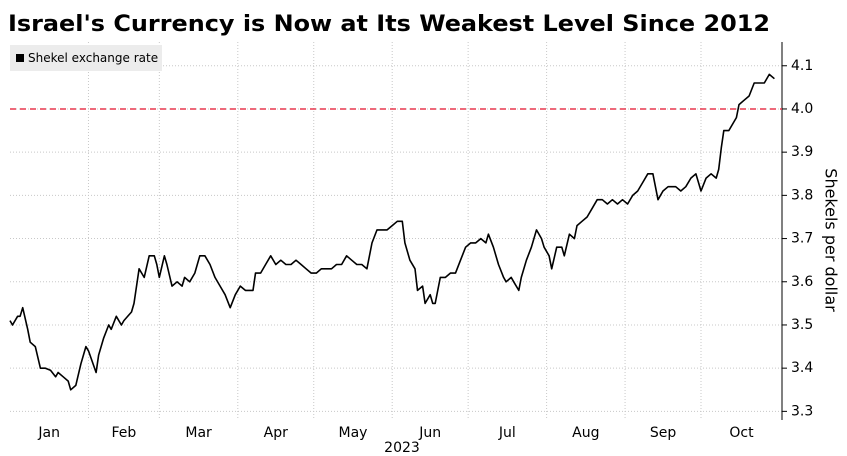 The width and height of the screenshot is (847, 456). Describe the element at coordinates (831, 240) in the screenshot. I see `y-axis-label: Shekels per dollar` at that location.